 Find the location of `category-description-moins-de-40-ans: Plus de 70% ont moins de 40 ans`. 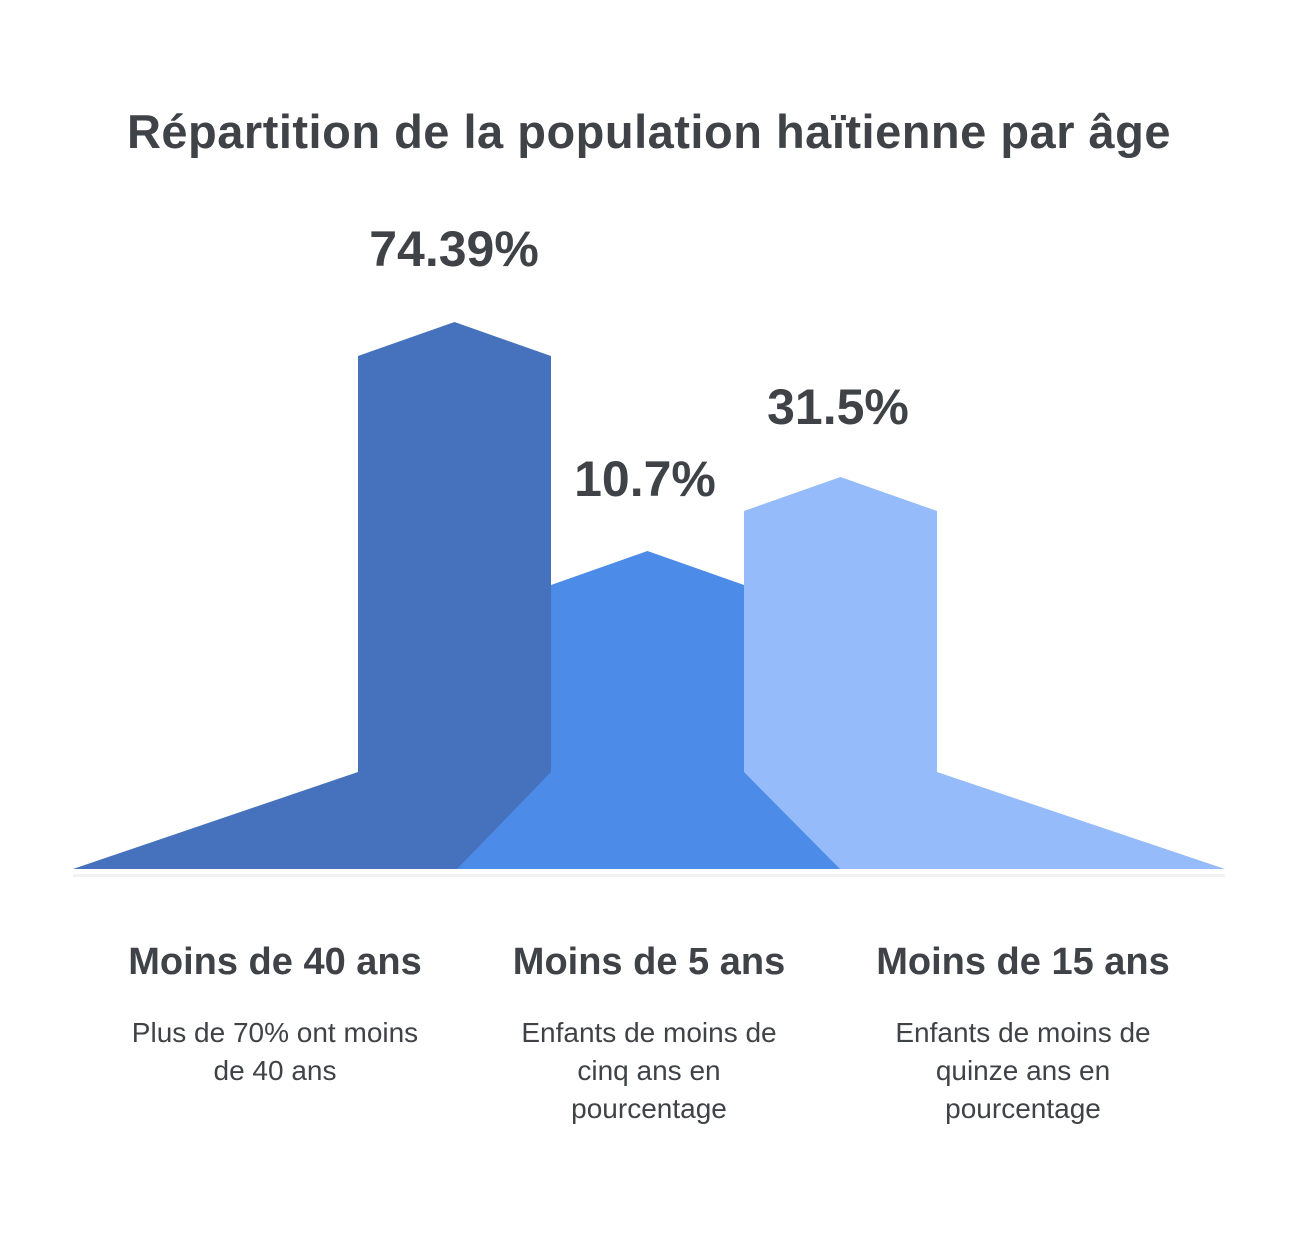

category-description-moins-de-40-ans: Plus de 70% ont moins de 40 ans is located at coordinates (275, 1051).